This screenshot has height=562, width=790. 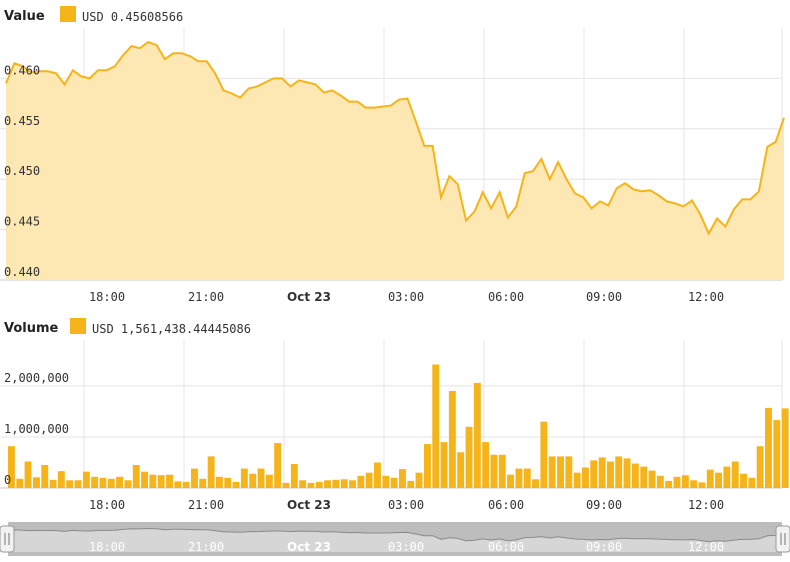 What do you see at coordinates (706, 505) in the screenshot?
I see `volume-x-tick-label: 12:00` at bounding box center [706, 505].